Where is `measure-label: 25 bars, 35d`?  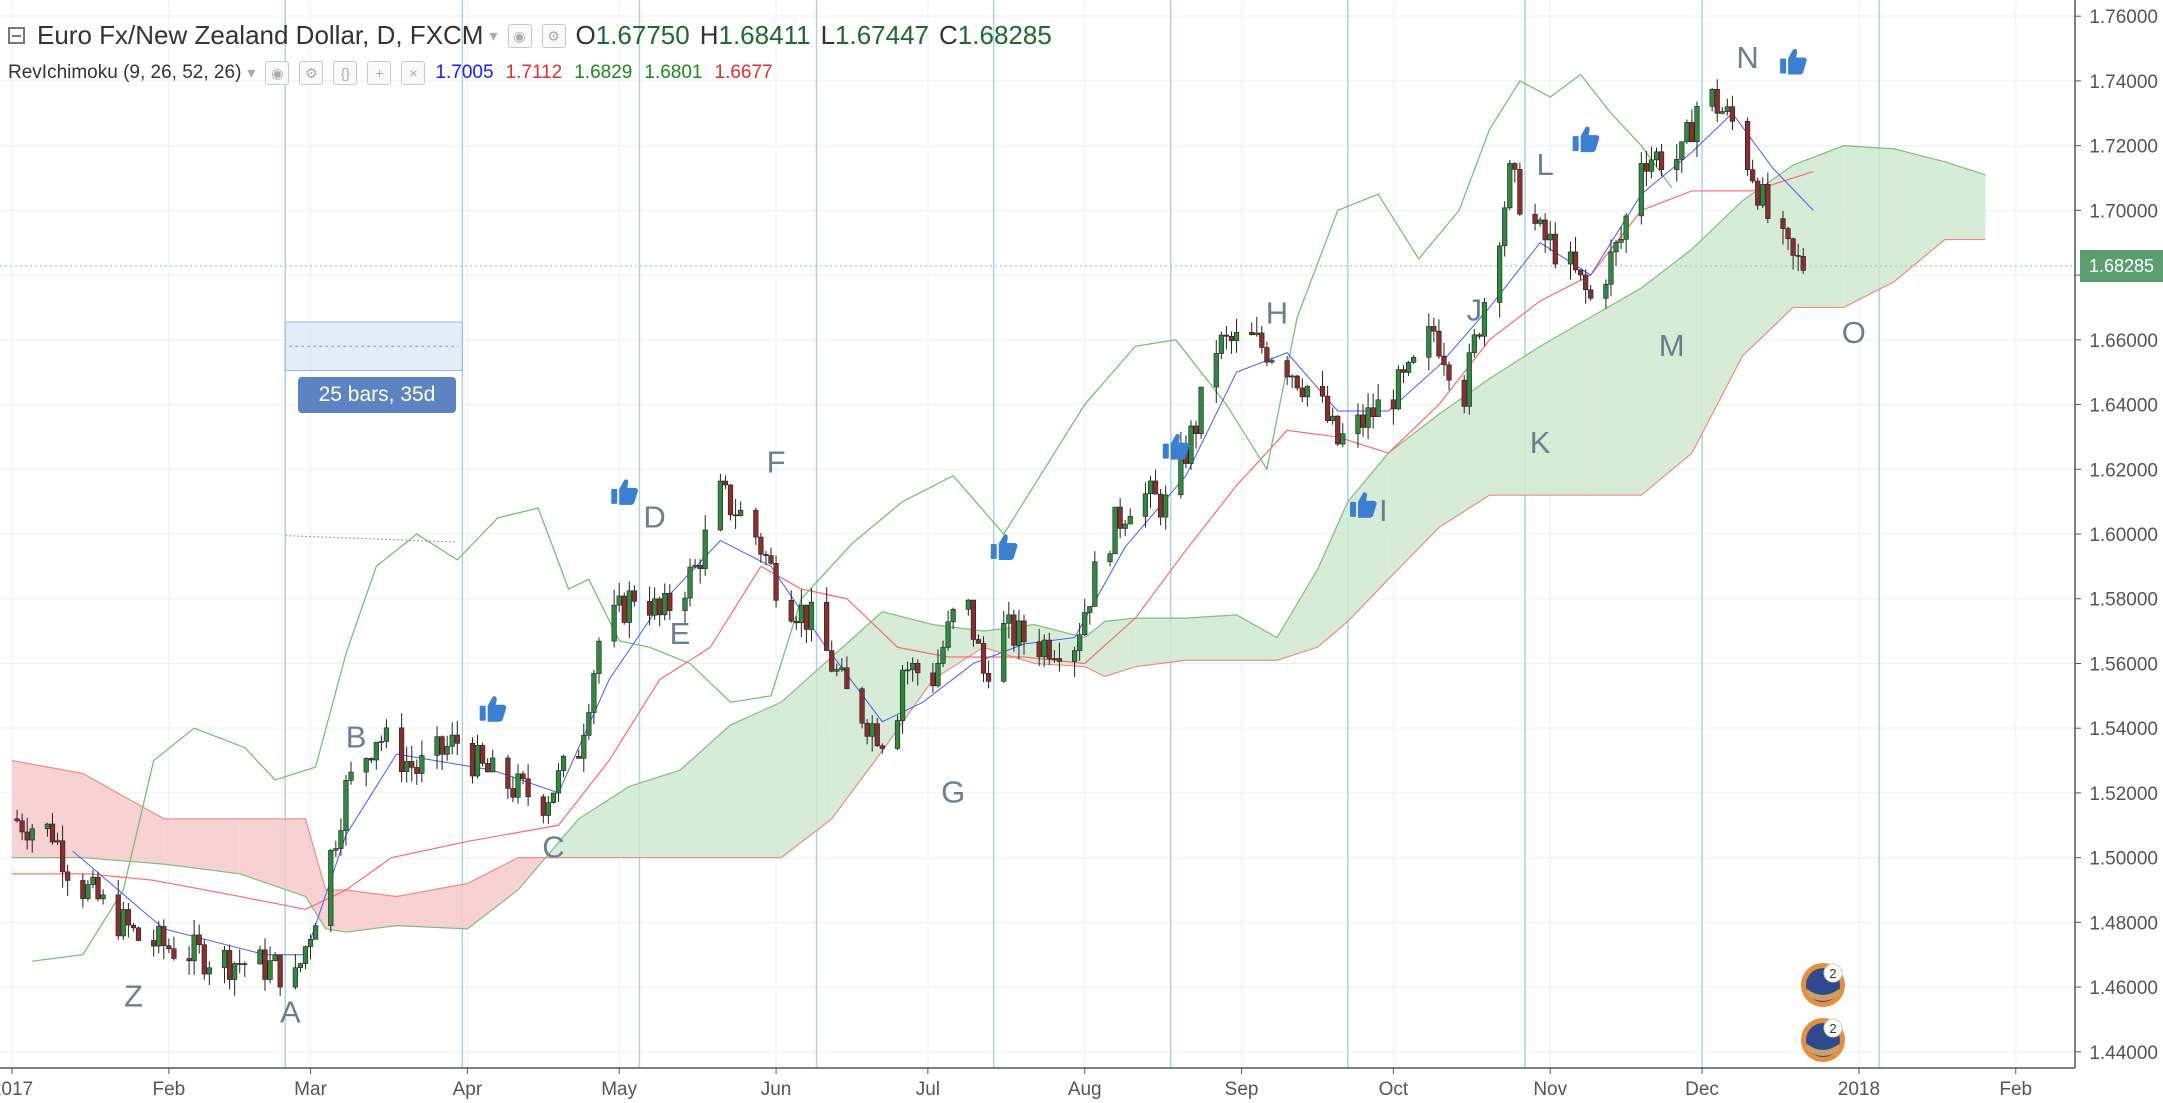
measure-label: 25 bars, 35d is located at coordinates (377, 395).